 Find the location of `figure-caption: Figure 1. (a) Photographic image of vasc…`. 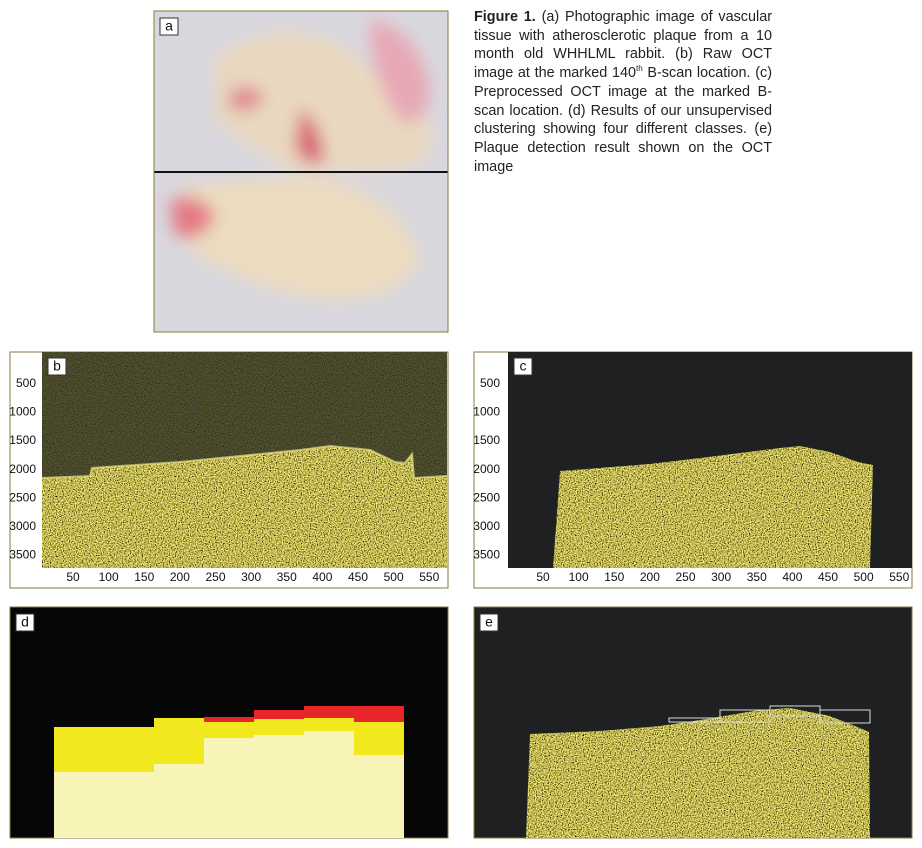

figure-caption: Figure 1. (a) Photographic image of vasc… is located at coordinates (623, 92).